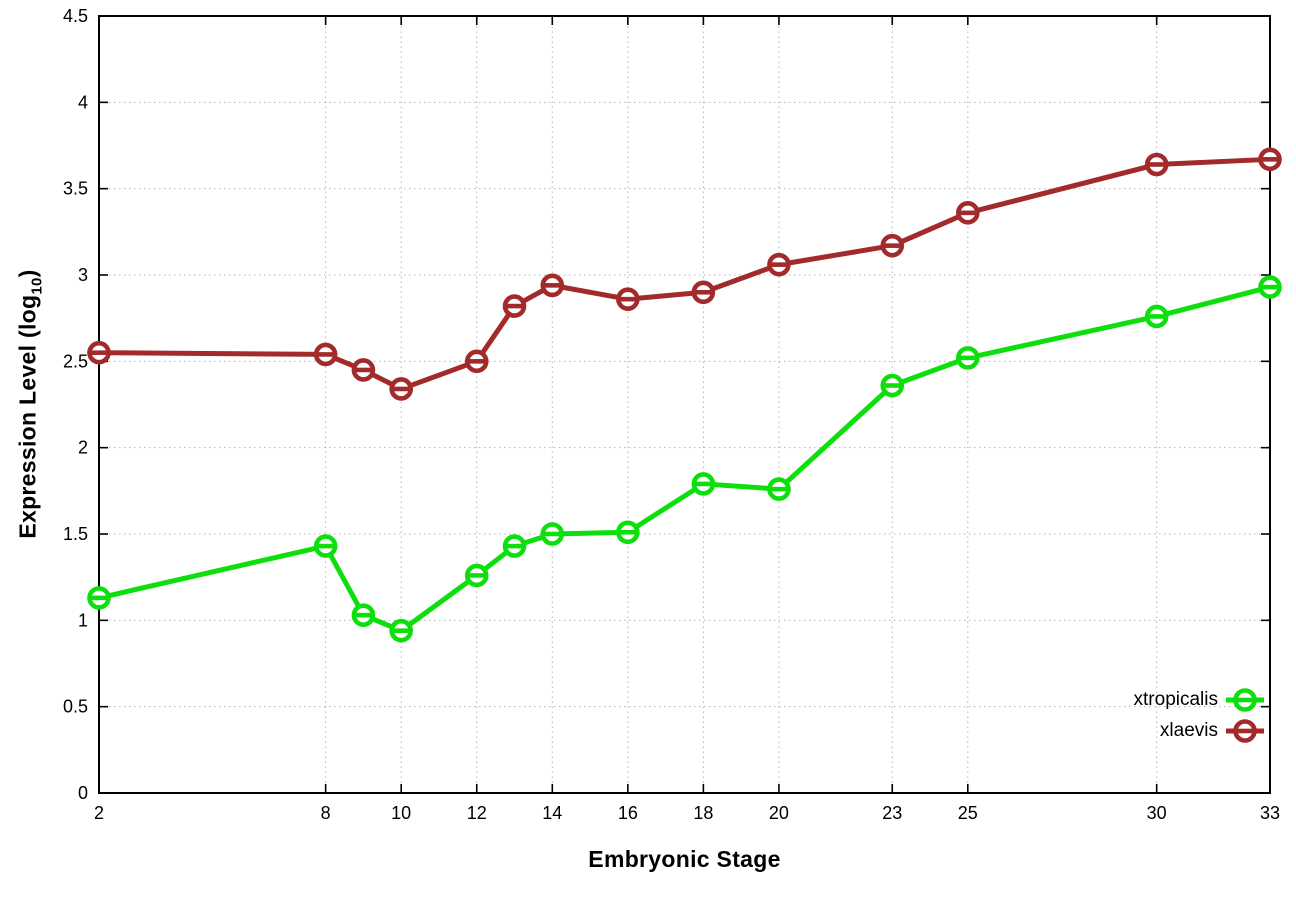  What do you see at coordinates (75, 16) in the screenshot?
I see `y-tick-label: 4.5` at bounding box center [75, 16].